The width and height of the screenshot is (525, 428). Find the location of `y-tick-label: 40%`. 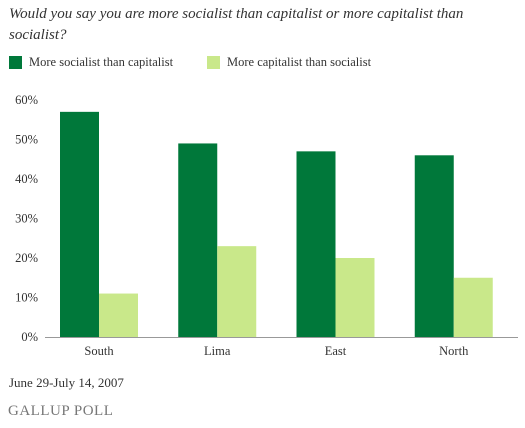

y-tick-label: 40% is located at coordinates (26, 179).